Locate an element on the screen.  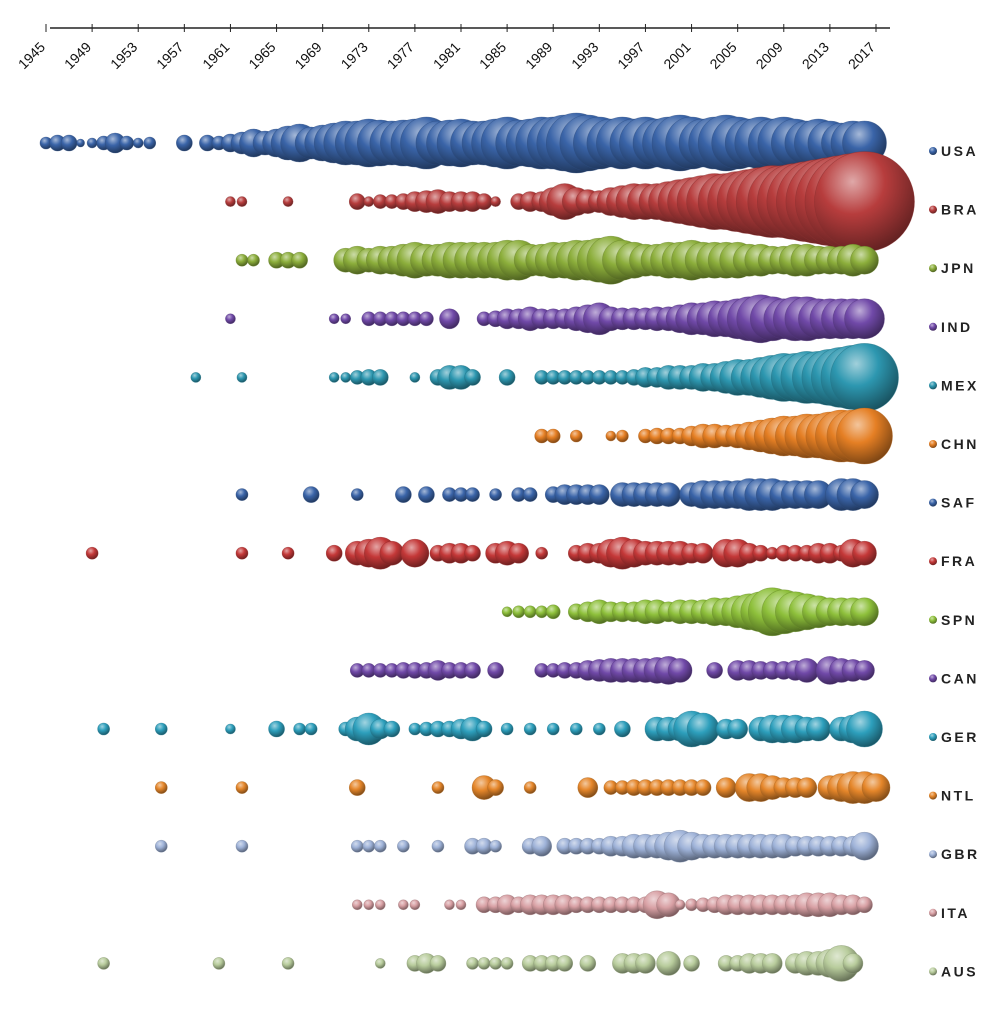
series-label: BRA is located at coordinates (960, 210).